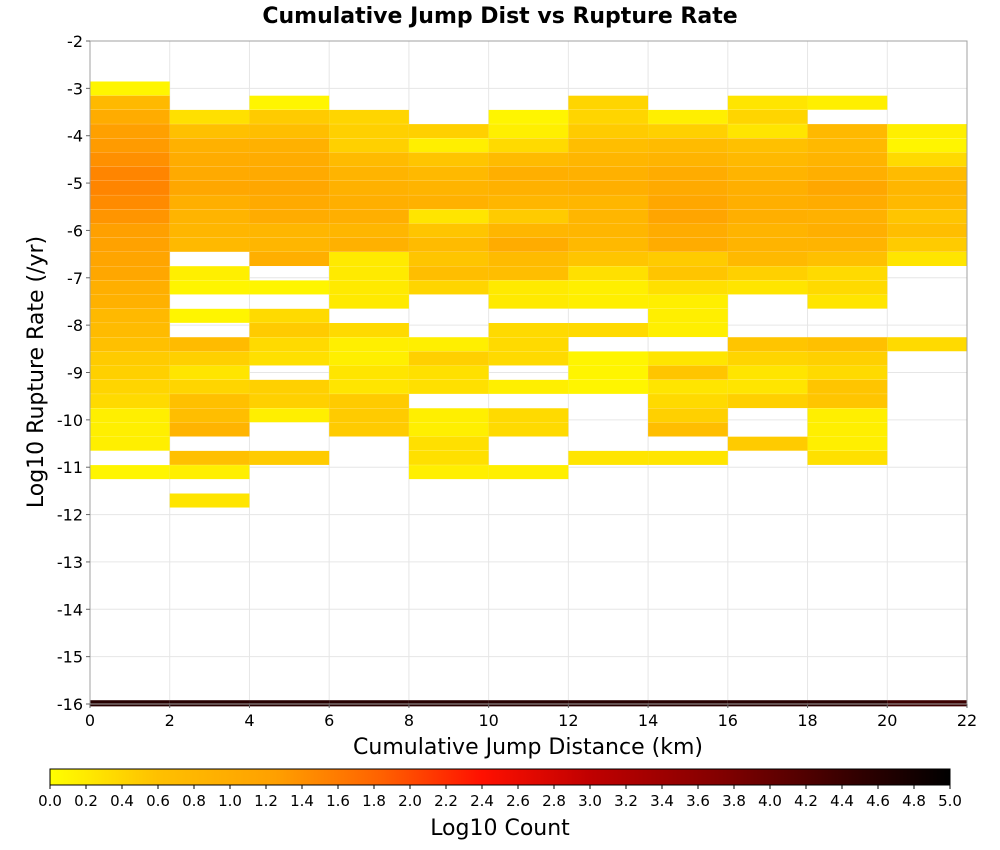  Describe the element at coordinates (842, 801) in the screenshot. I see `colorbar-tick-label: 4.4` at that location.